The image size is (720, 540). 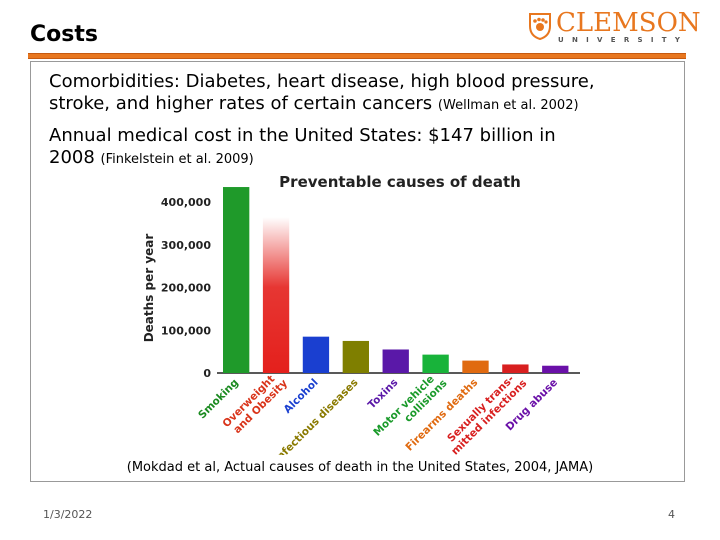 I want to click on tiger-paw-icon, so click(x=540, y=26).